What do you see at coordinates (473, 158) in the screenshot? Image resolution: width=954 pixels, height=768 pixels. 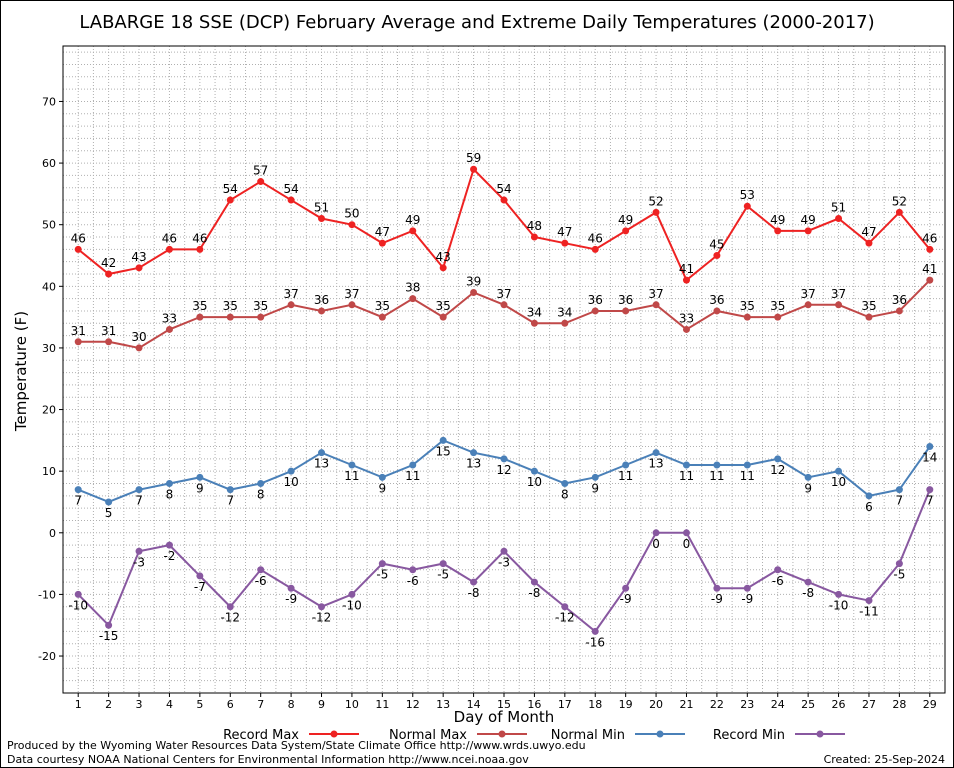 I see `data-label: 59` at bounding box center [473, 158].